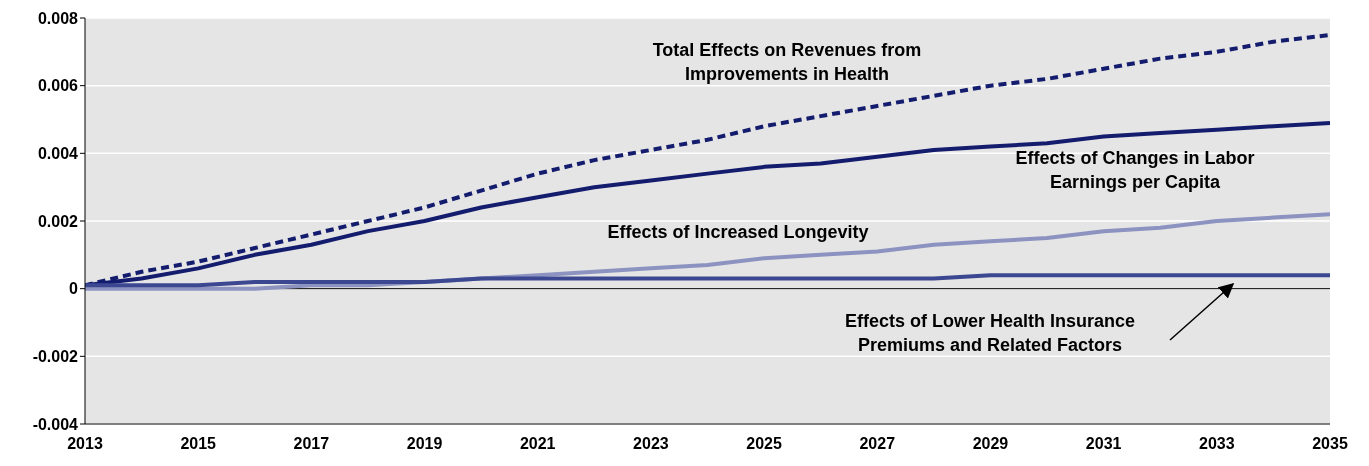 The height and width of the screenshot is (466, 1369). What do you see at coordinates (74, 289) in the screenshot?
I see `y-tick-label: 0` at bounding box center [74, 289].